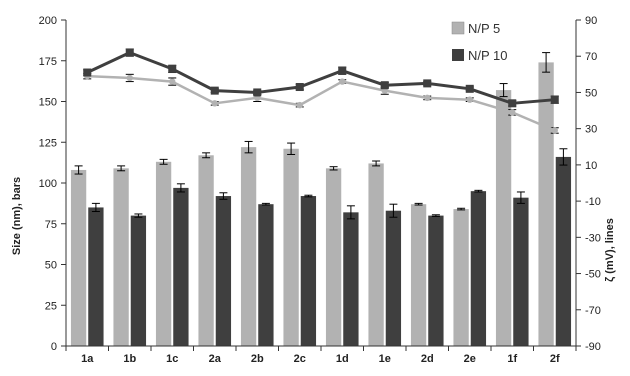 Image resolution: width=630 pixels, height=376 pixels. Describe the element at coordinates (78, 257) in the screenshot. I see `bar-np5-1a` at that location.